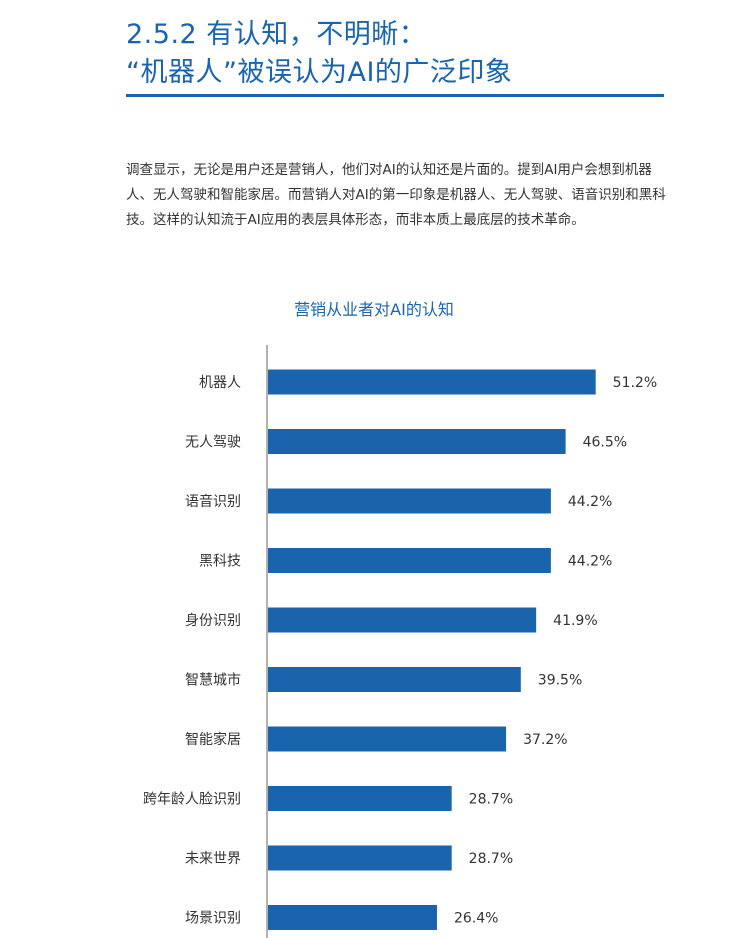  Describe the element at coordinates (396, 54) in the screenshot. I see `section-heading: 2.5.2 有认知，不明晰： “机器人”被误认为AI的广泛印象` at that location.